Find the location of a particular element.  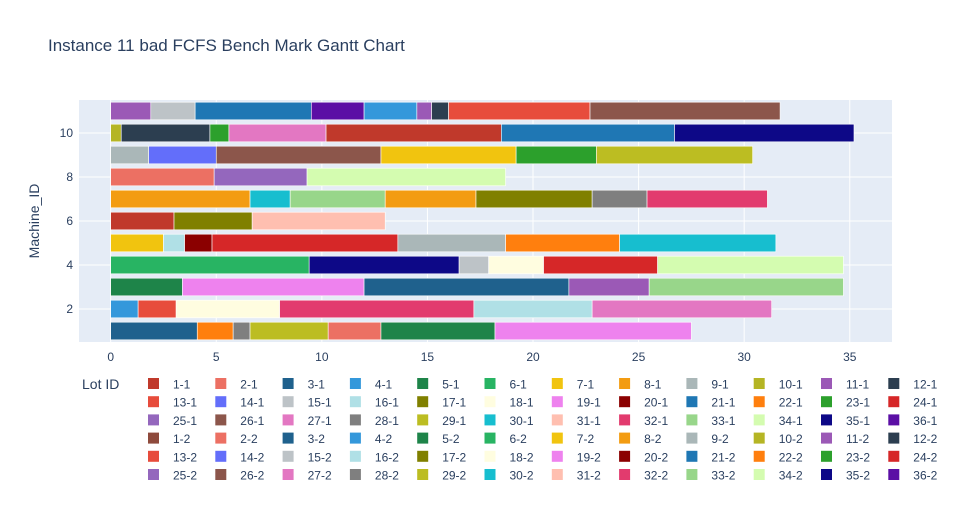

legend-item: 24-2 is located at coordinates (913, 457).